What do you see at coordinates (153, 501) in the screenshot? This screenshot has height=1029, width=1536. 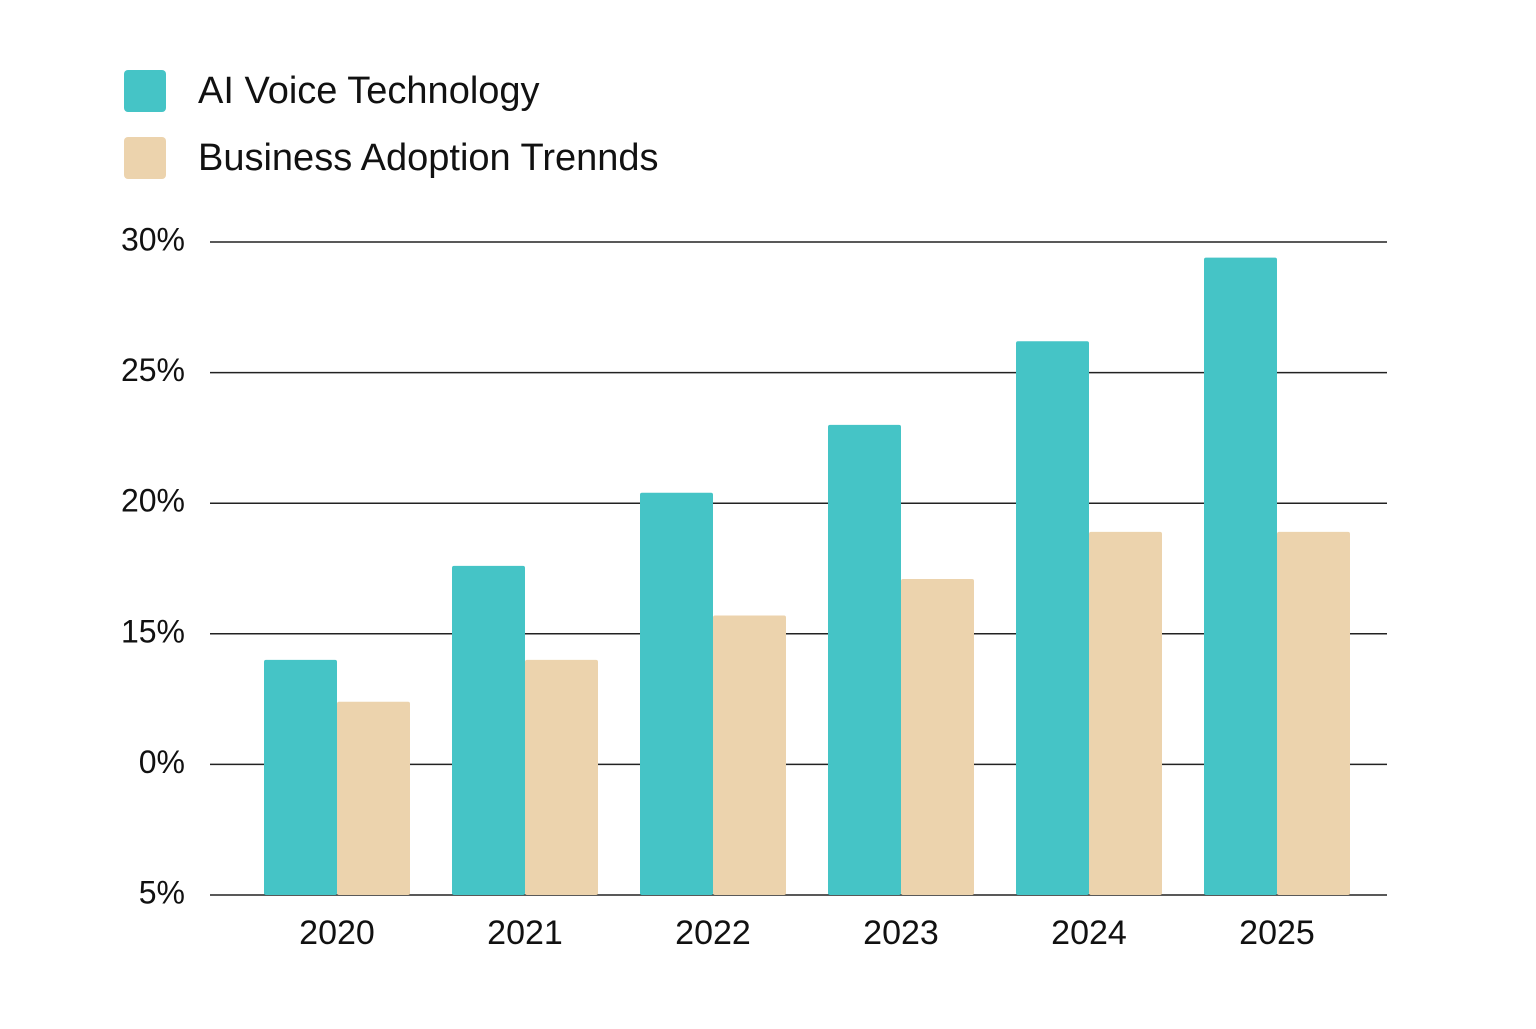 I see `y-tick-label: 20%` at bounding box center [153, 501].